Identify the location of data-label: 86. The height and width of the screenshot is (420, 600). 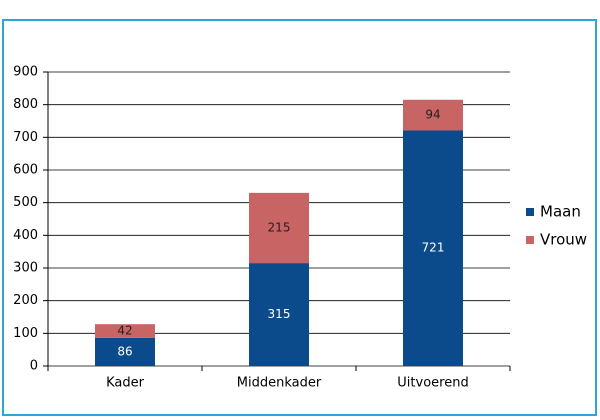
(124, 351).